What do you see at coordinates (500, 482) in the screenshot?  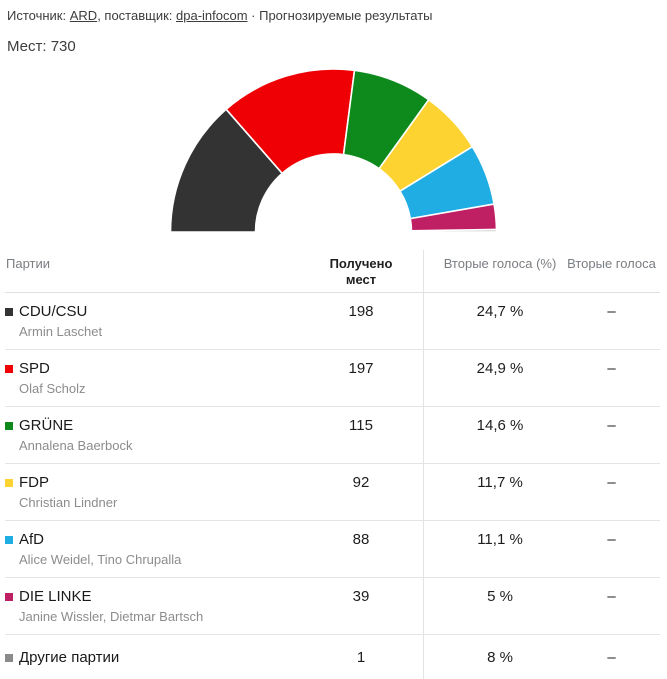 I see `second-votes-pct-value: 11,7 %` at bounding box center [500, 482].